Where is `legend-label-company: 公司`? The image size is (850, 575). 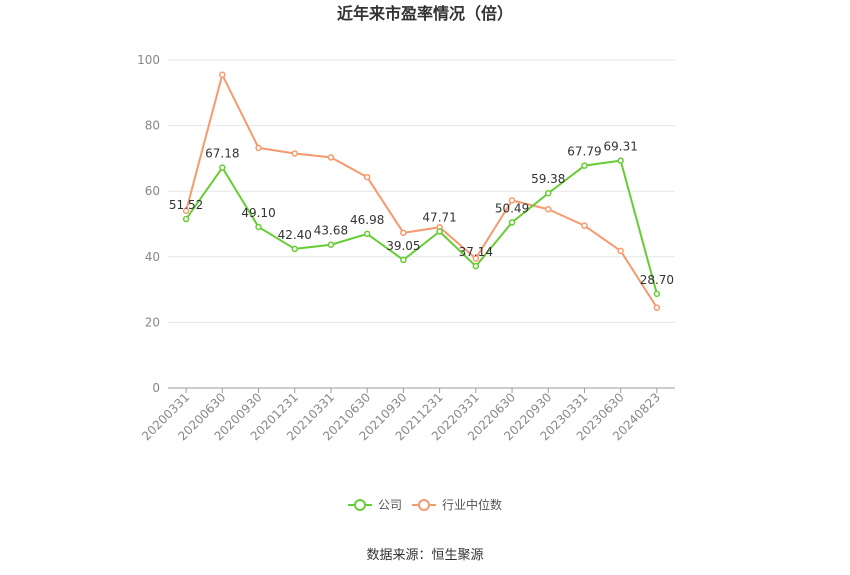 legend-label-company: 公司 is located at coordinates (390, 505).